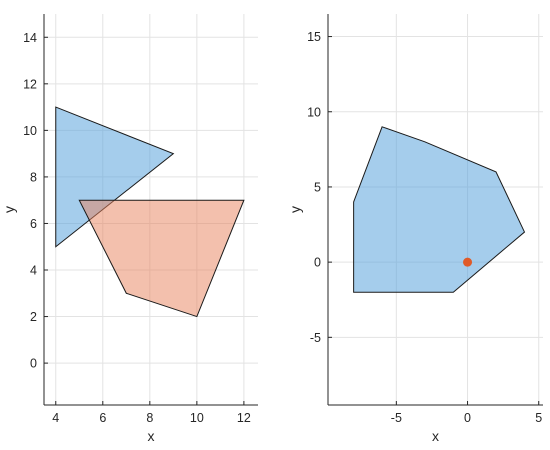 The width and height of the screenshot is (550, 450). What do you see at coordinates (538, 418) in the screenshot?
I see `x-tick-label: 5` at bounding box center [538, 418].